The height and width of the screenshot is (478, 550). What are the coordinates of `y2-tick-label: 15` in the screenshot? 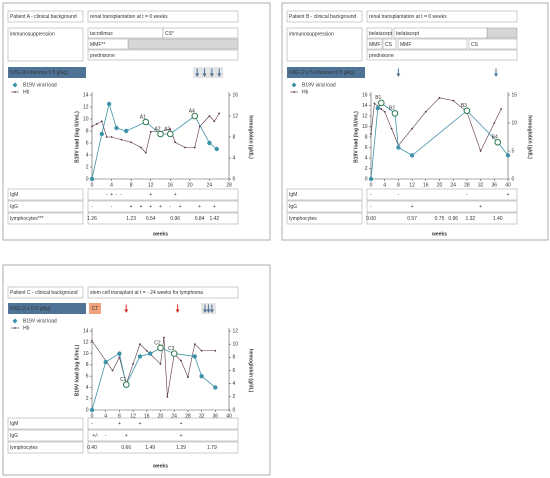 It's located at (515, 95).